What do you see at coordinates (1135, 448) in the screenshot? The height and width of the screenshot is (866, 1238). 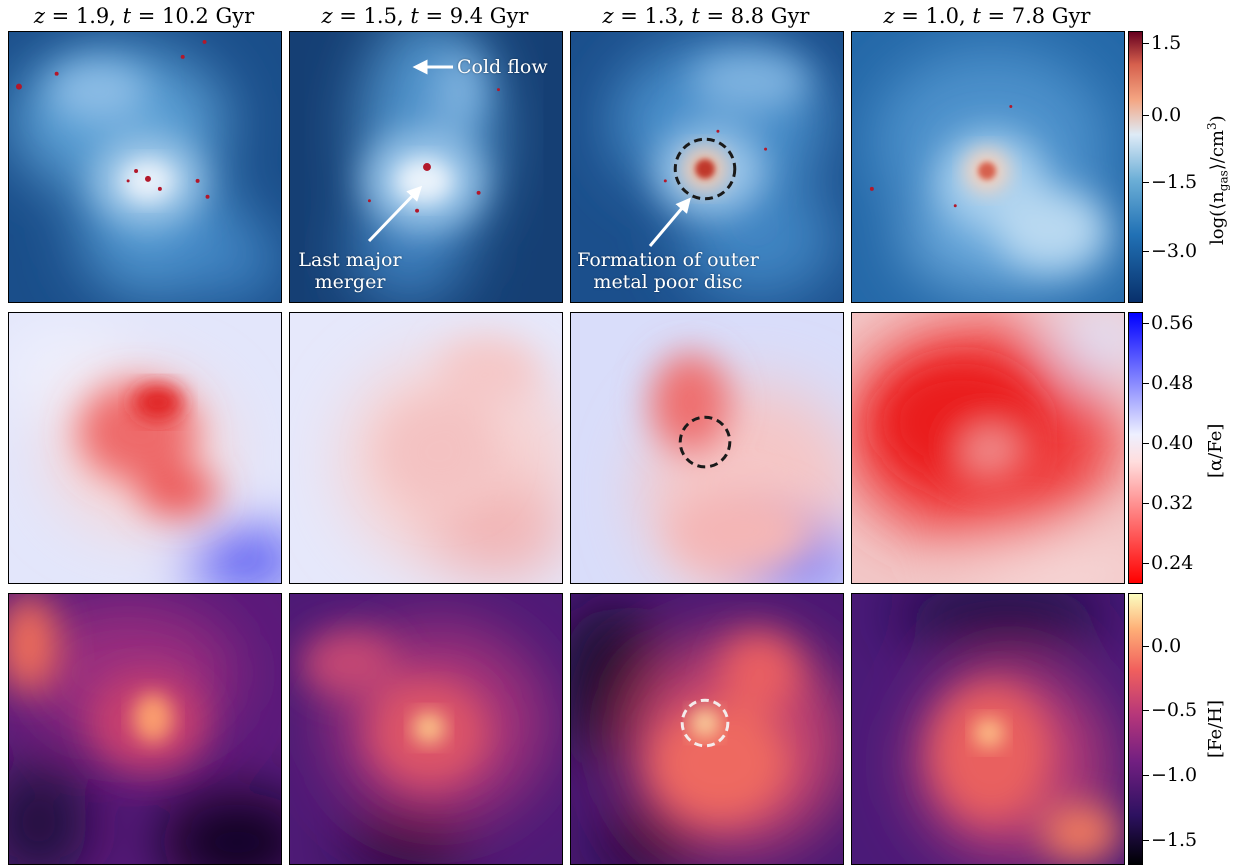 I see `alpha-fe-colorbar` at bounding box center [1135, 448].